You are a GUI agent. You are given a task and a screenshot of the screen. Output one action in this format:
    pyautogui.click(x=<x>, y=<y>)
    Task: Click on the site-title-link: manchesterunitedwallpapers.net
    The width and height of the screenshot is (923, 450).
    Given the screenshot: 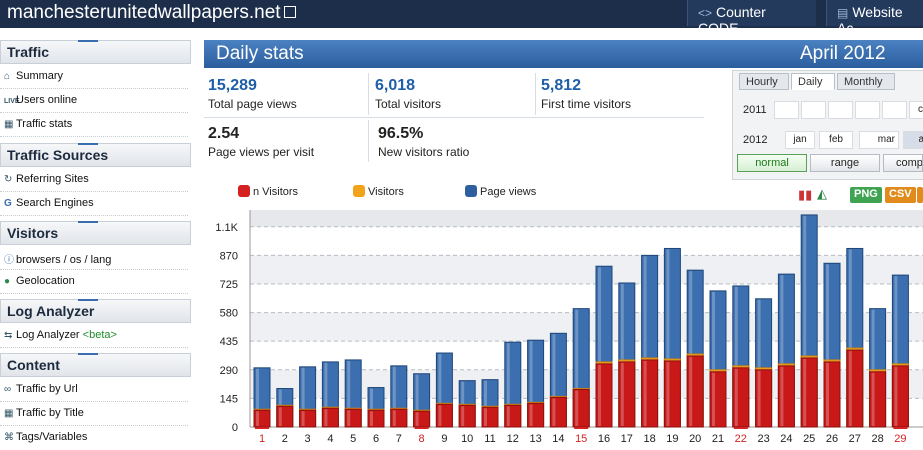 What is the action you would take?
    pyautogui.click(x=151, y=13)
    